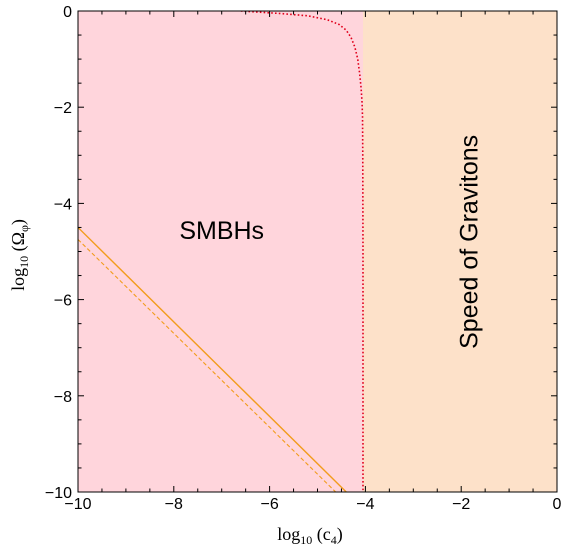  I want to click on y-tick-label: −2, so click(63, 108).